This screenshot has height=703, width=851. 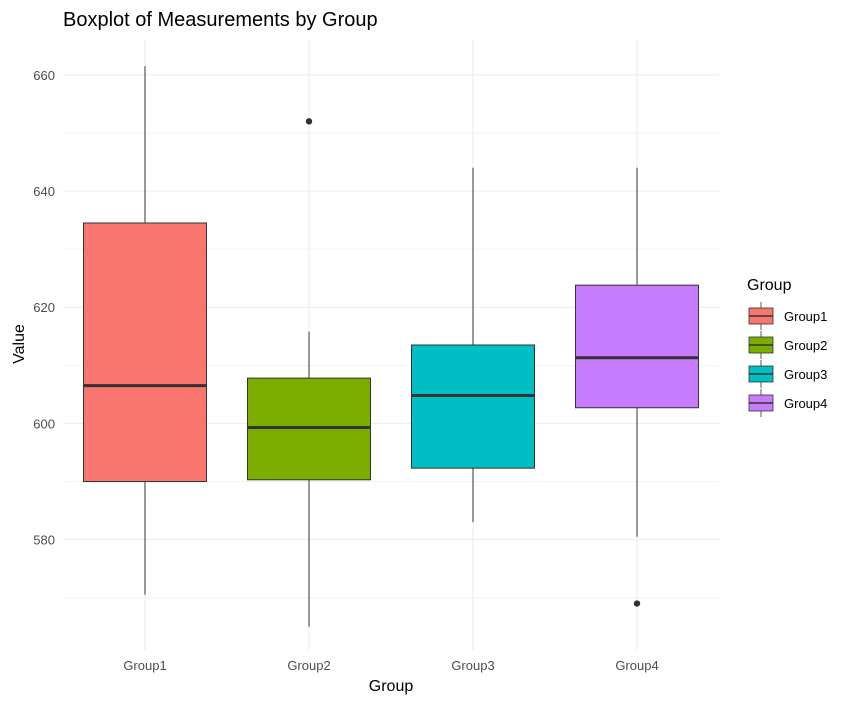 I want to click on box-group2, so click(x=309, y=372).